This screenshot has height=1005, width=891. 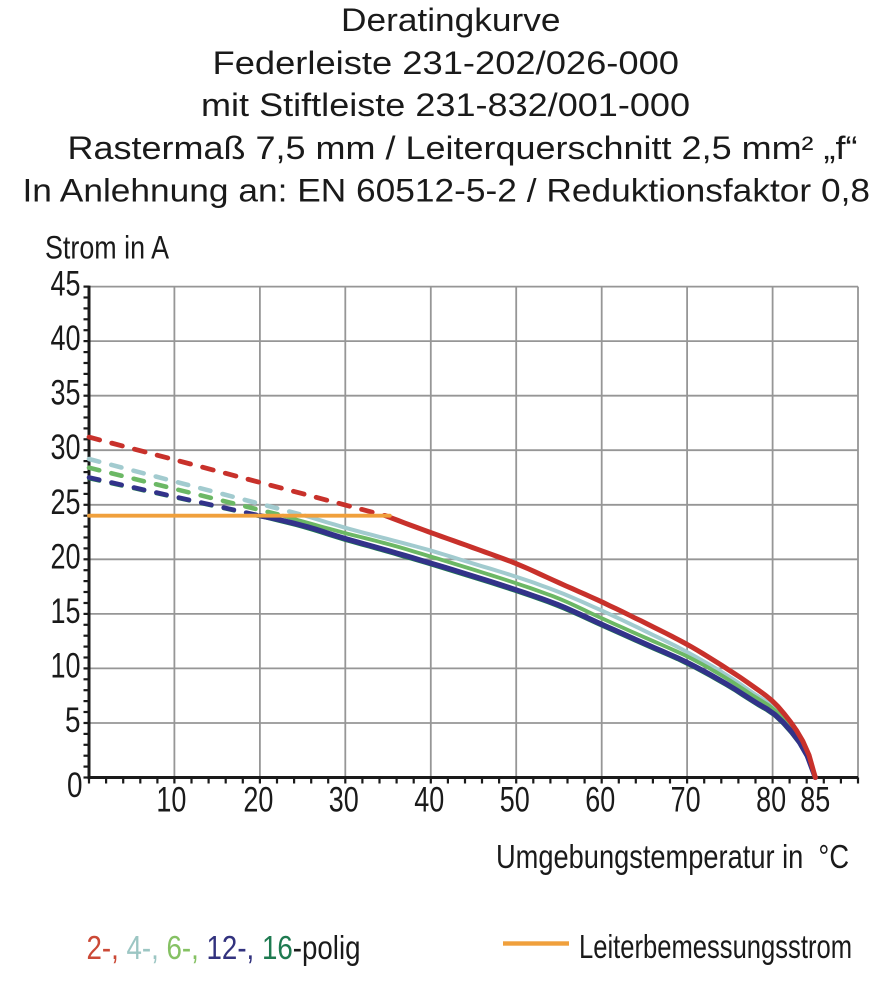 I want to click on svg-text: Leiterbemessungsstrom, so click(x=715, y=946).